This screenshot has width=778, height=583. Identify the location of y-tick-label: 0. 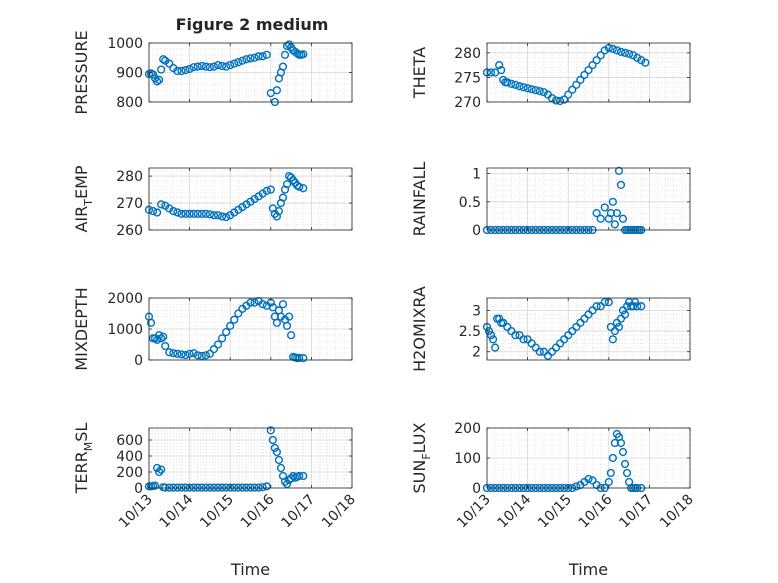
(138, 489).